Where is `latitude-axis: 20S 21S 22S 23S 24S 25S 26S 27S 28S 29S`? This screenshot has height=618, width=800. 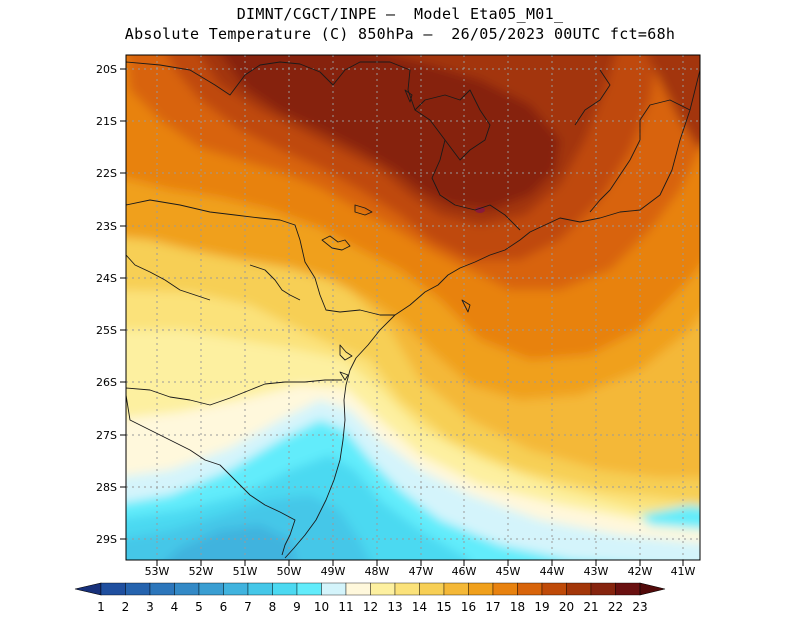
latitude-axis: 20S 21S 22S 23S 24S 25S 26S 27S 28S 29S is located at coordinates (111, 304).